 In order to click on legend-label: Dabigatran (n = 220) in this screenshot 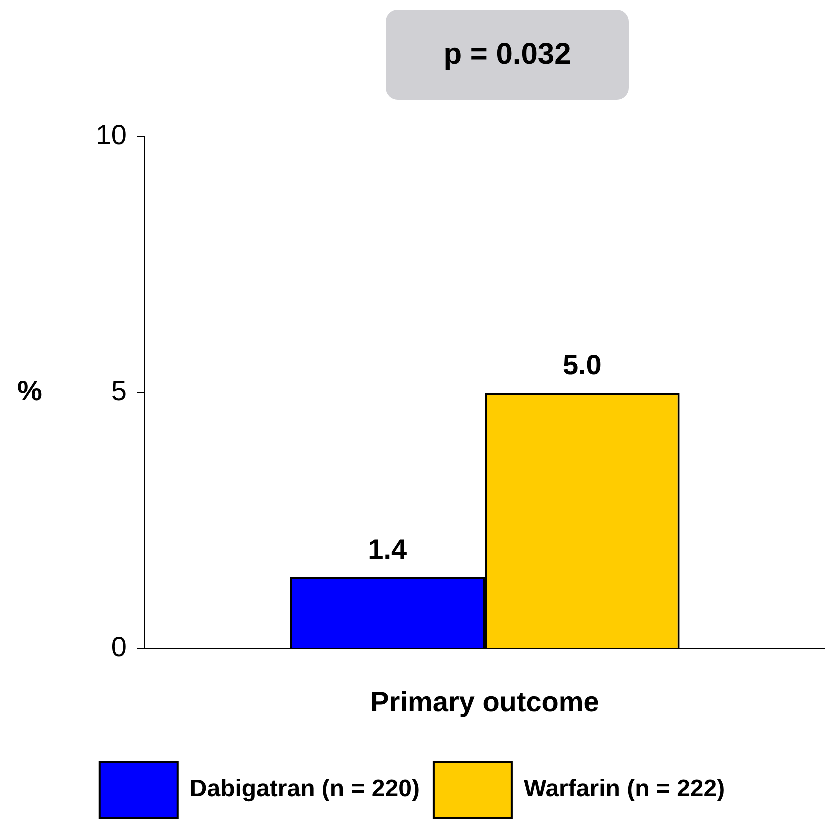, I will do `click(305, 789)`.